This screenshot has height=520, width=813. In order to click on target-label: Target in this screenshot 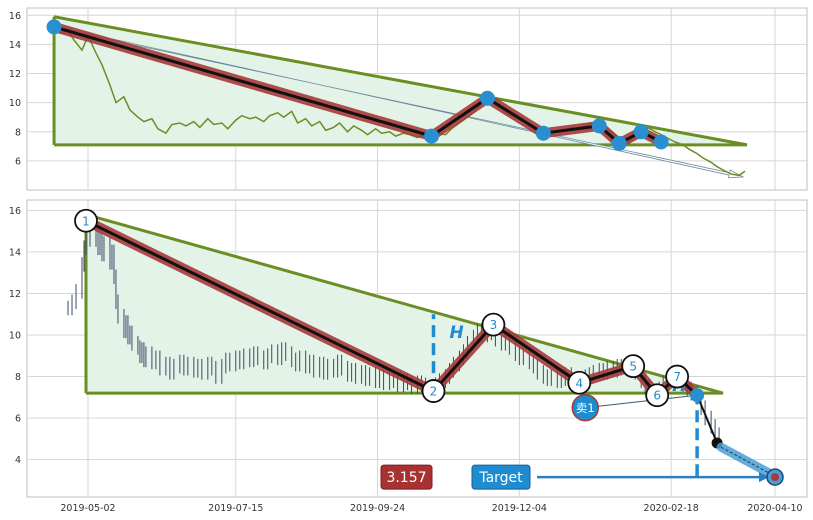, I will do `click(500, 478)`.